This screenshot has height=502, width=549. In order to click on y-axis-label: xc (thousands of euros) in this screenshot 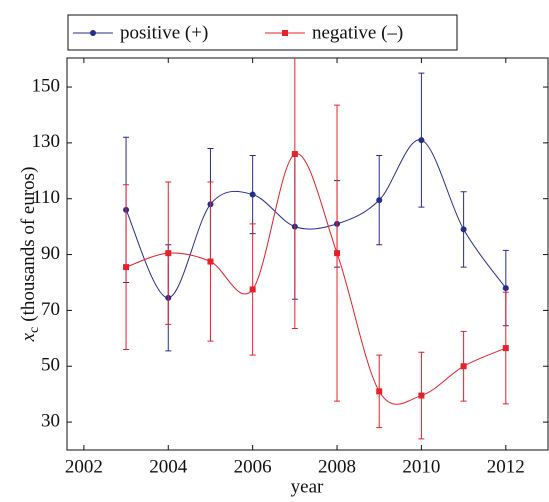, I will do `click(30, 255)`.